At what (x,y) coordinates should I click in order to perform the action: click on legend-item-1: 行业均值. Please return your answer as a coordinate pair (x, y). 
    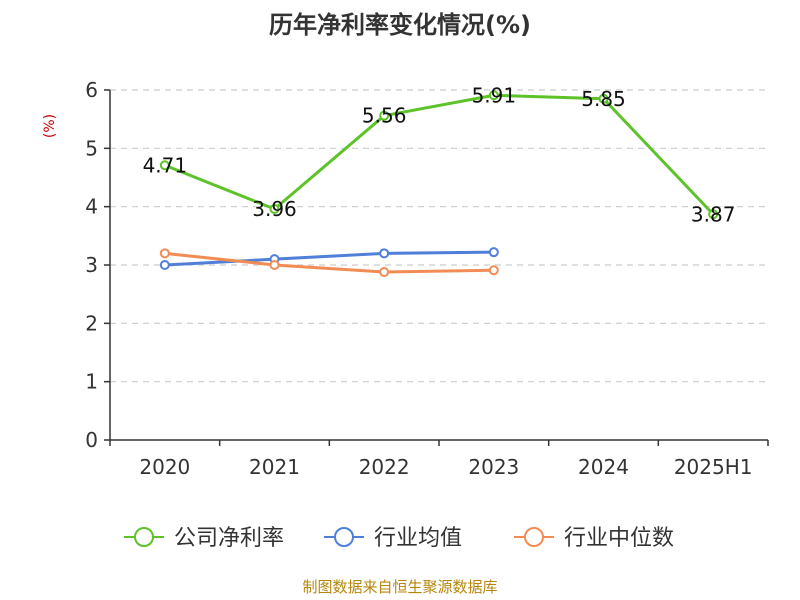
    Looking at the image, I should click on (393, 538).